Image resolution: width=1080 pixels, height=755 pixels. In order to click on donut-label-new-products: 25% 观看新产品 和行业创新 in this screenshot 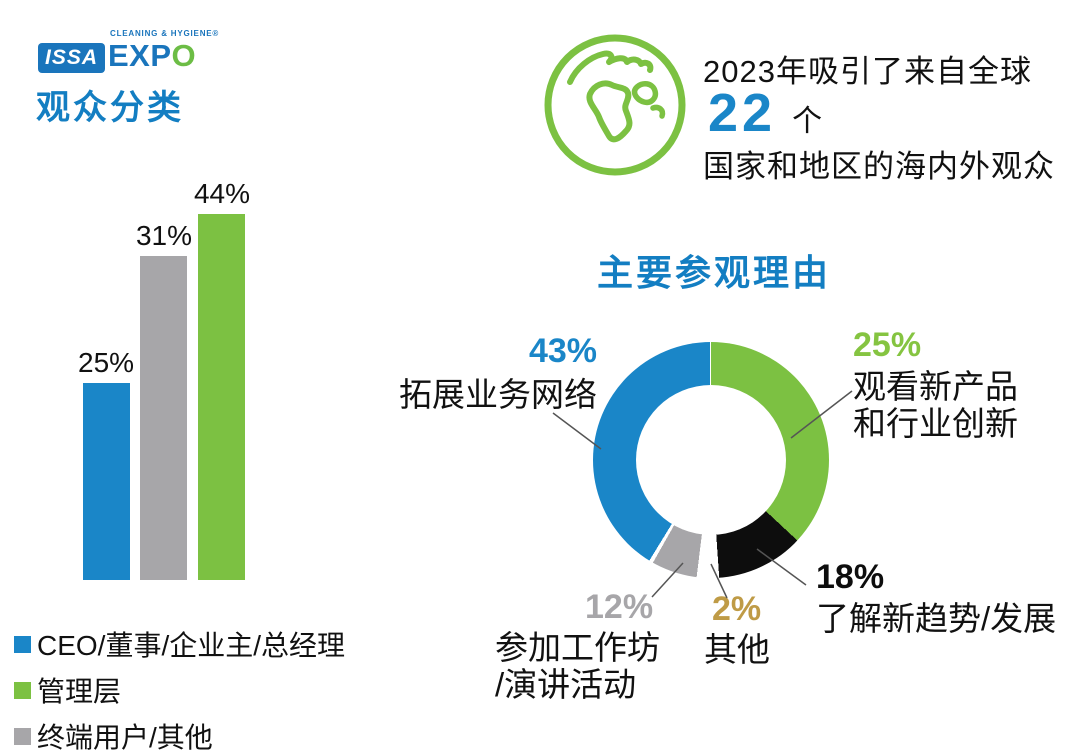, I will do `click(935, 384)`.